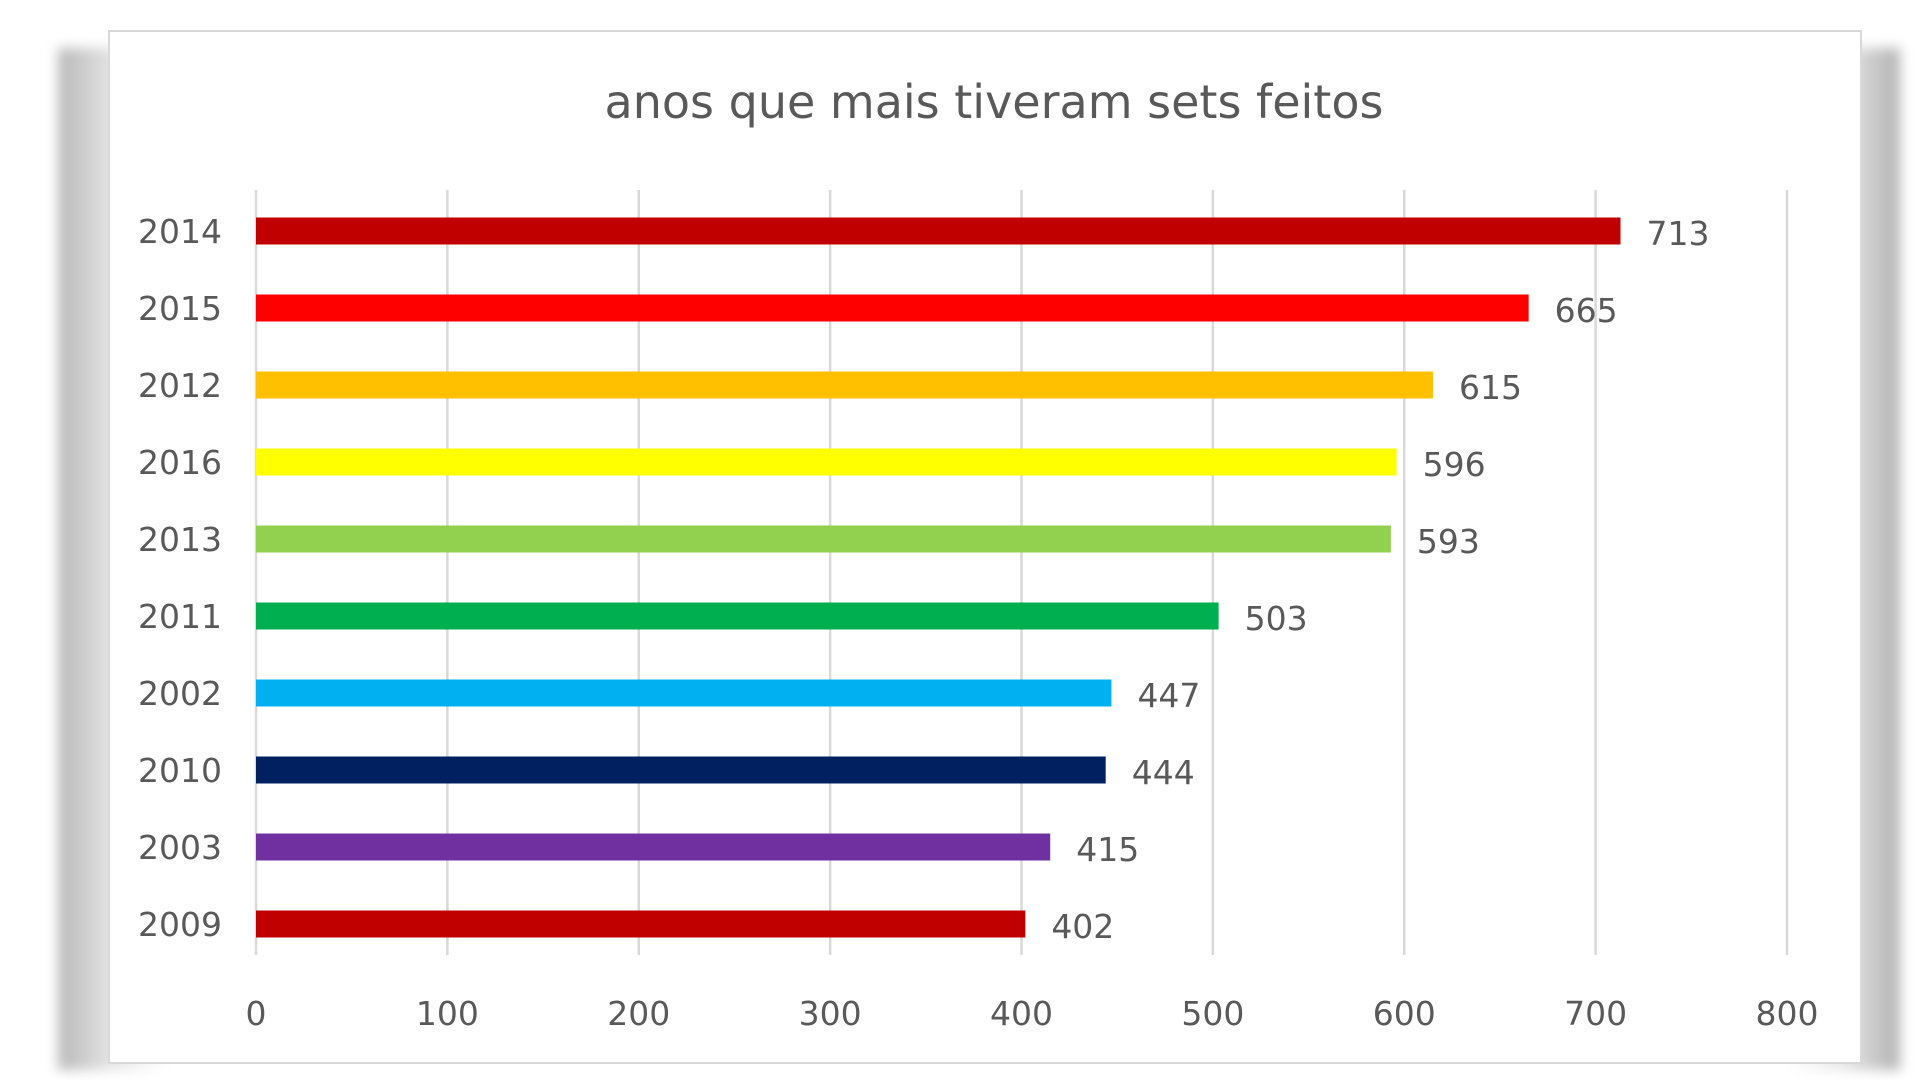 Image resolution: width=1920 pixels, height=1080 pixels. What do you see at coordinates (1595, 1013) in the screenshot?
I see `x-tick-label: 700` at bounding box center [1595, 1013].